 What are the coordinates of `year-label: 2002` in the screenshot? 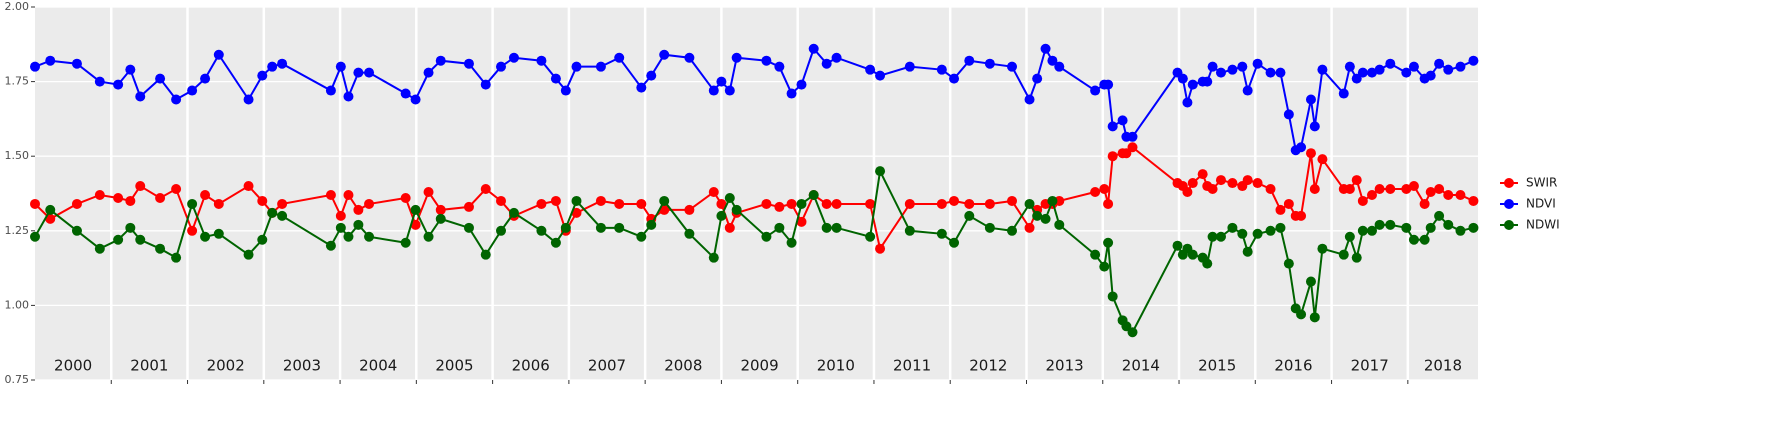 It's located at (226, 366).